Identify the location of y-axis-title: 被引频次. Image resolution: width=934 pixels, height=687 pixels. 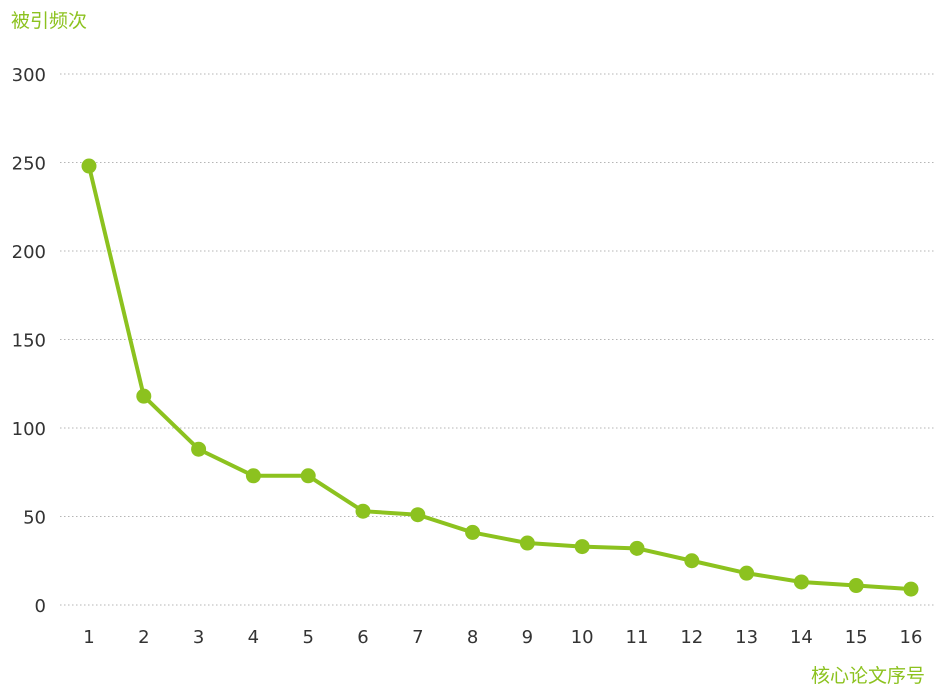
(49, 21).